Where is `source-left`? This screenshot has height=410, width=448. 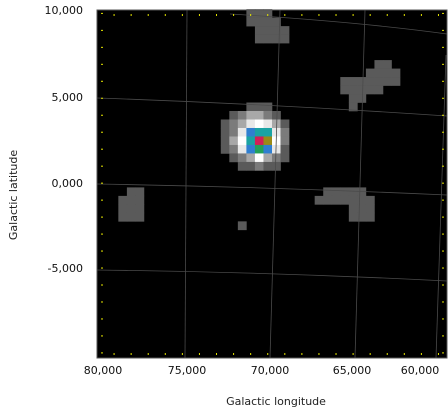 source-left is located at coordinates (131, 204).